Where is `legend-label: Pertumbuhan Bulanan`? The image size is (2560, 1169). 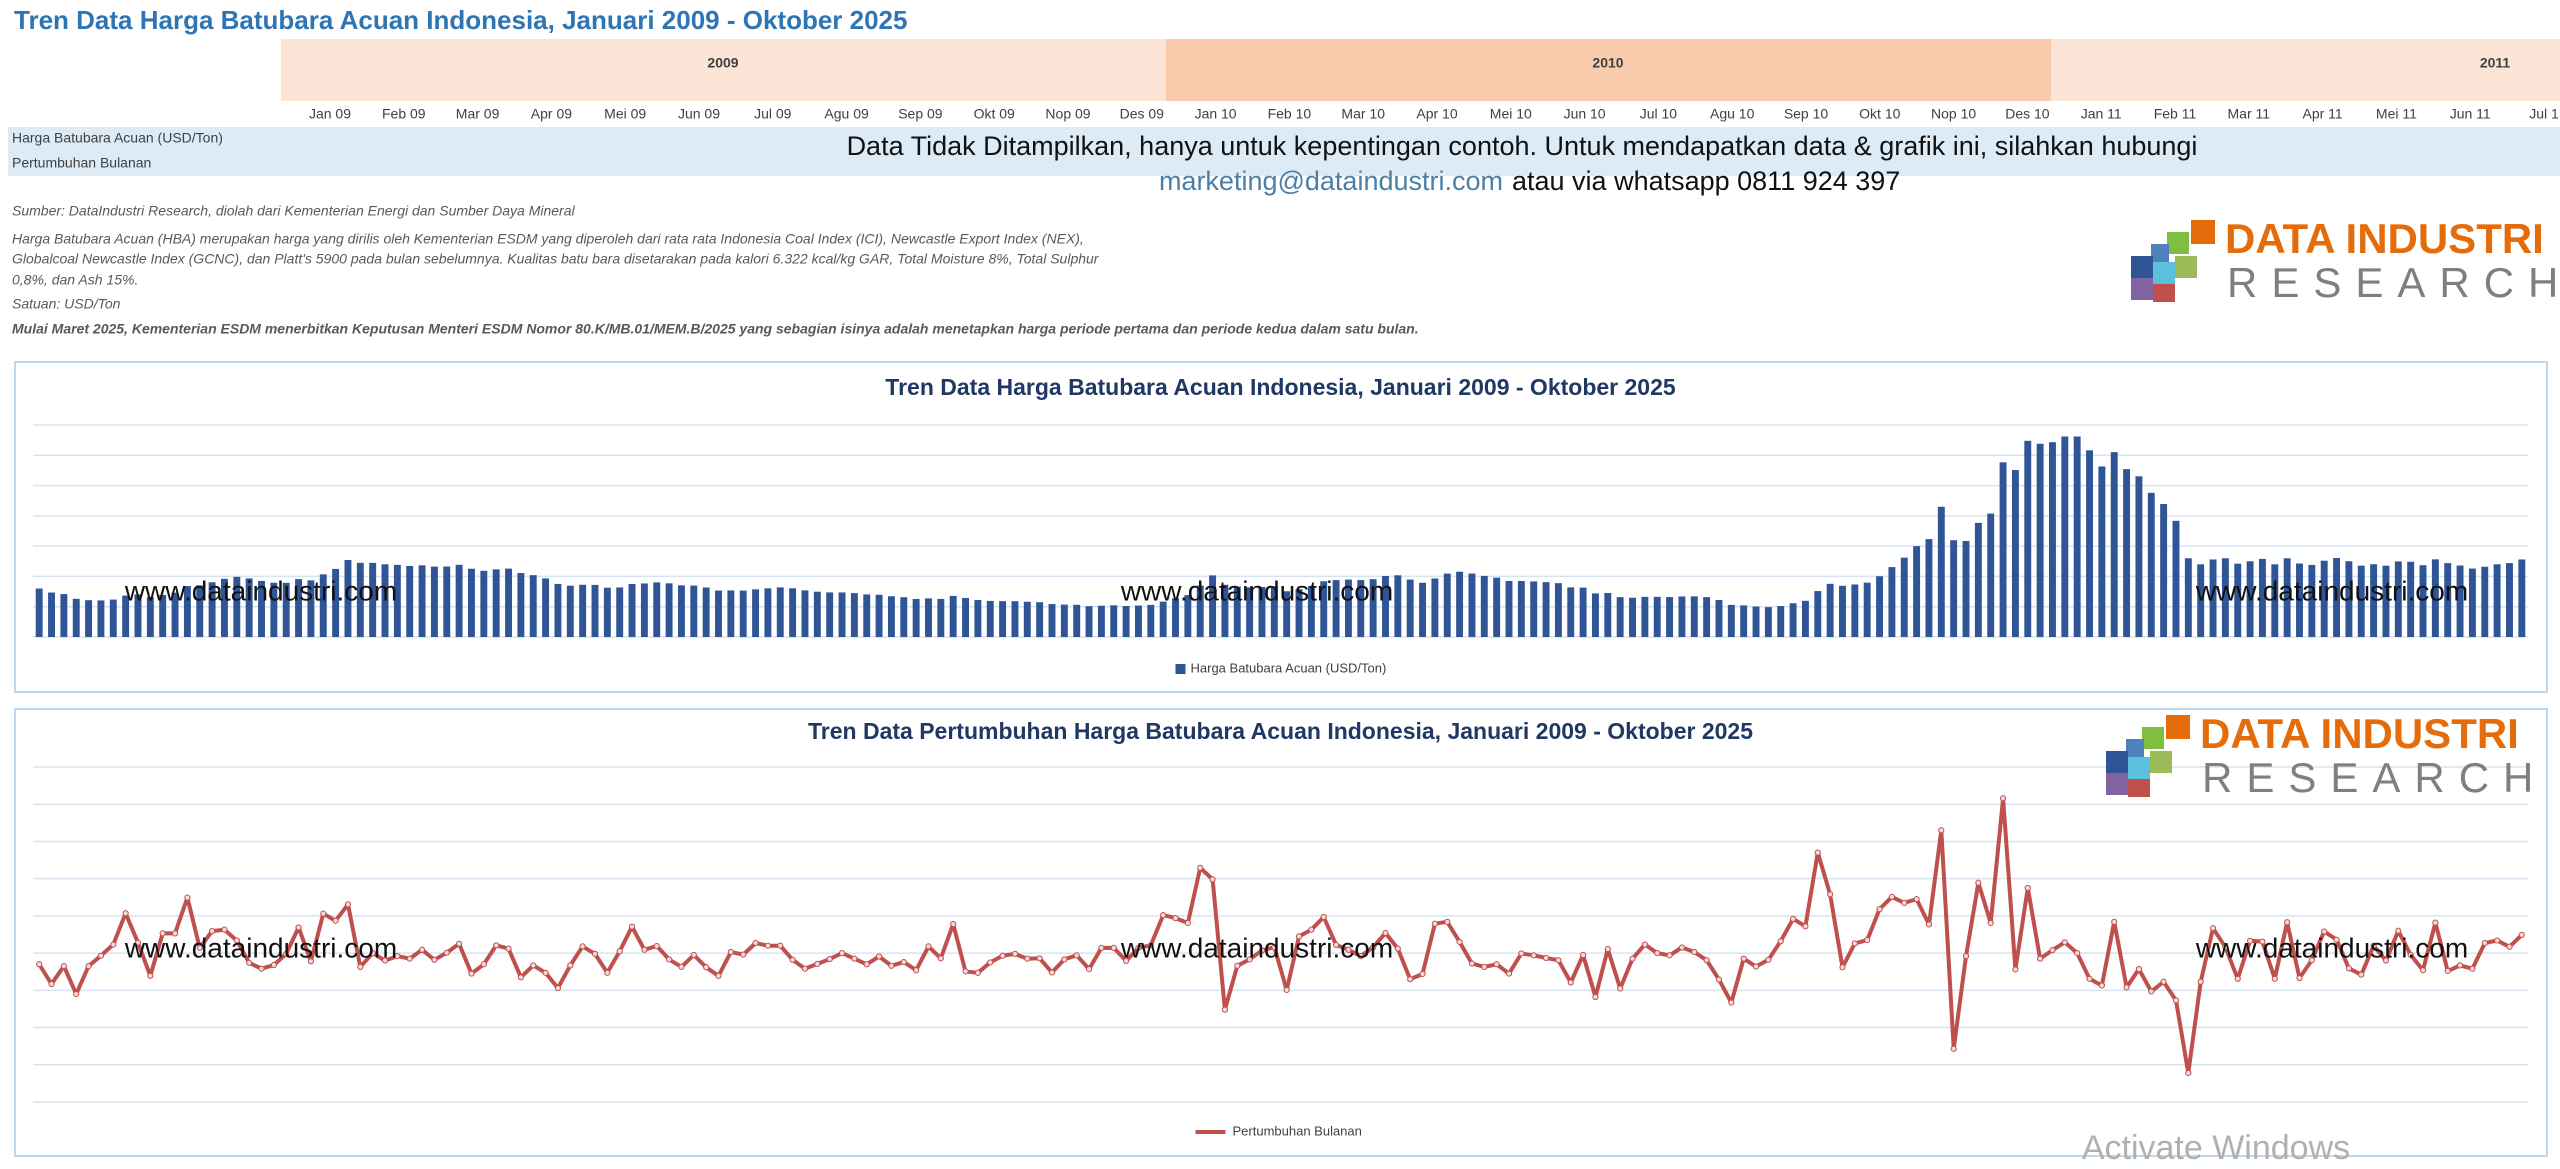 legend-label: Pertumbuhan Bulanan is located at coordinates (1297, 1130).